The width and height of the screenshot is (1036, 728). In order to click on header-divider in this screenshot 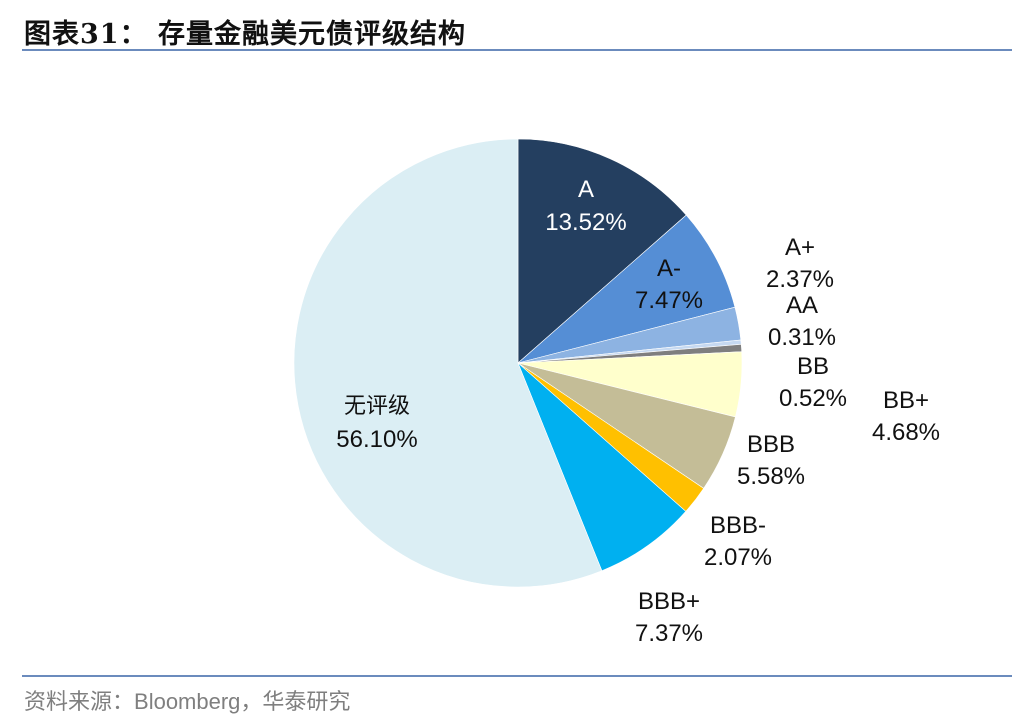, I will do `click(517, 50)`.